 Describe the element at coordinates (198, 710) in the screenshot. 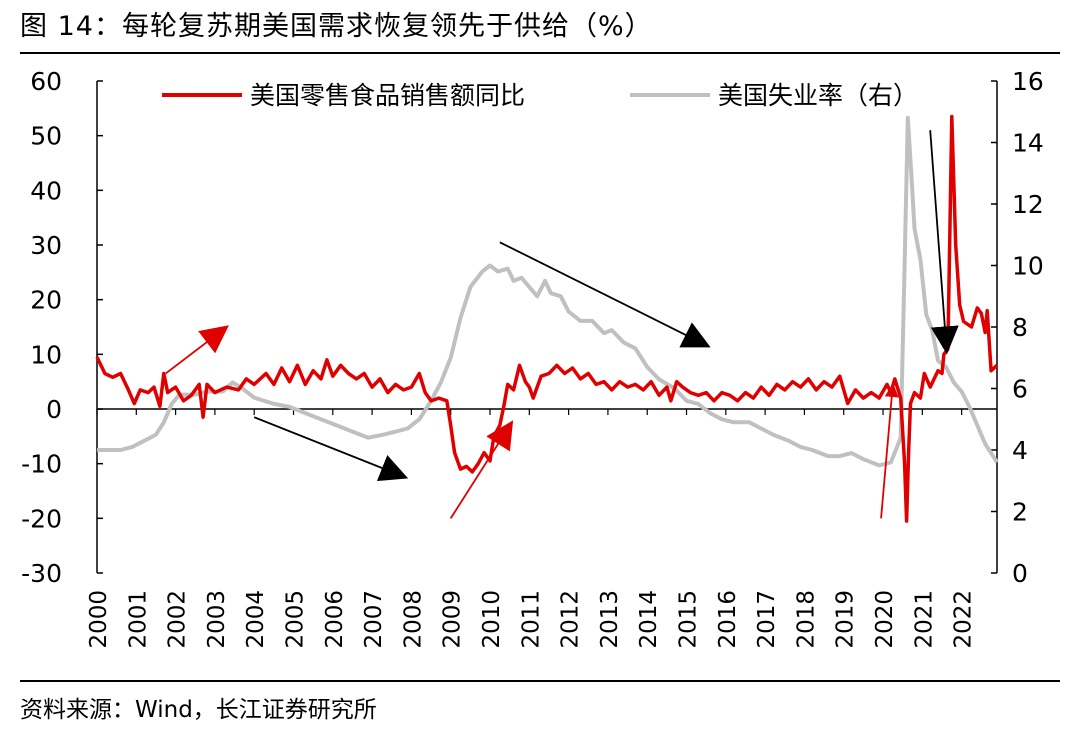

I see `source-note: 资料来源：Wind，长江证券研究所` at that location.